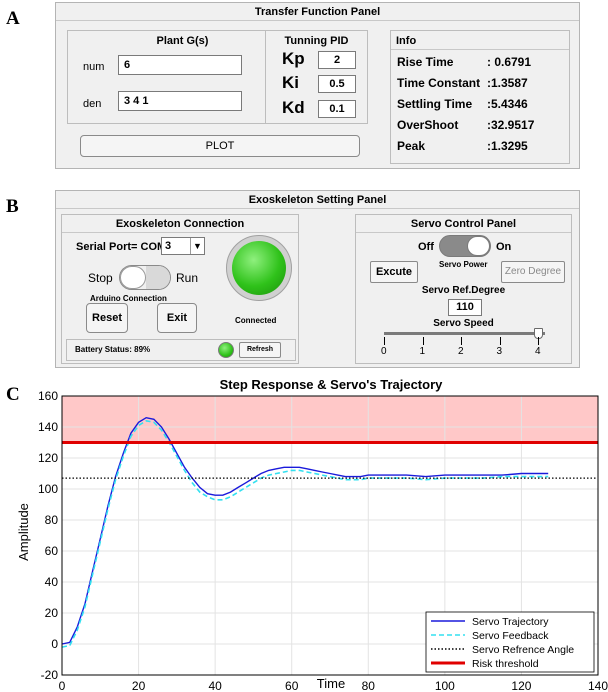 The width and height of the screenshot is (608, 692). Describe the element at coordinates (394, 272) in the screenshot. I see `excute-button: Excute` at that location.